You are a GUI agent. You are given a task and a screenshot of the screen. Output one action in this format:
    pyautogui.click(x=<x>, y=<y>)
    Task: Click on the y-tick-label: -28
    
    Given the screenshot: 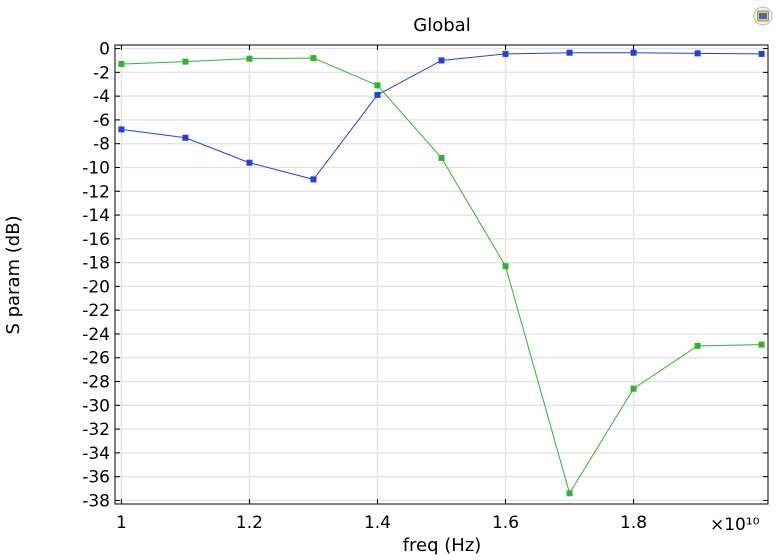 What is the action you would take?
    pyautogui.click(x=96, y=383)
    